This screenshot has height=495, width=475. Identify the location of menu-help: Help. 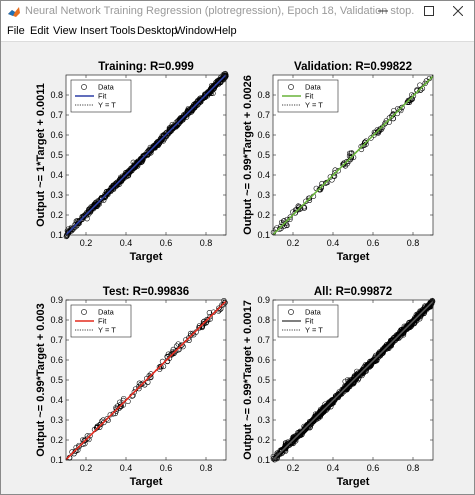
(225, 31).